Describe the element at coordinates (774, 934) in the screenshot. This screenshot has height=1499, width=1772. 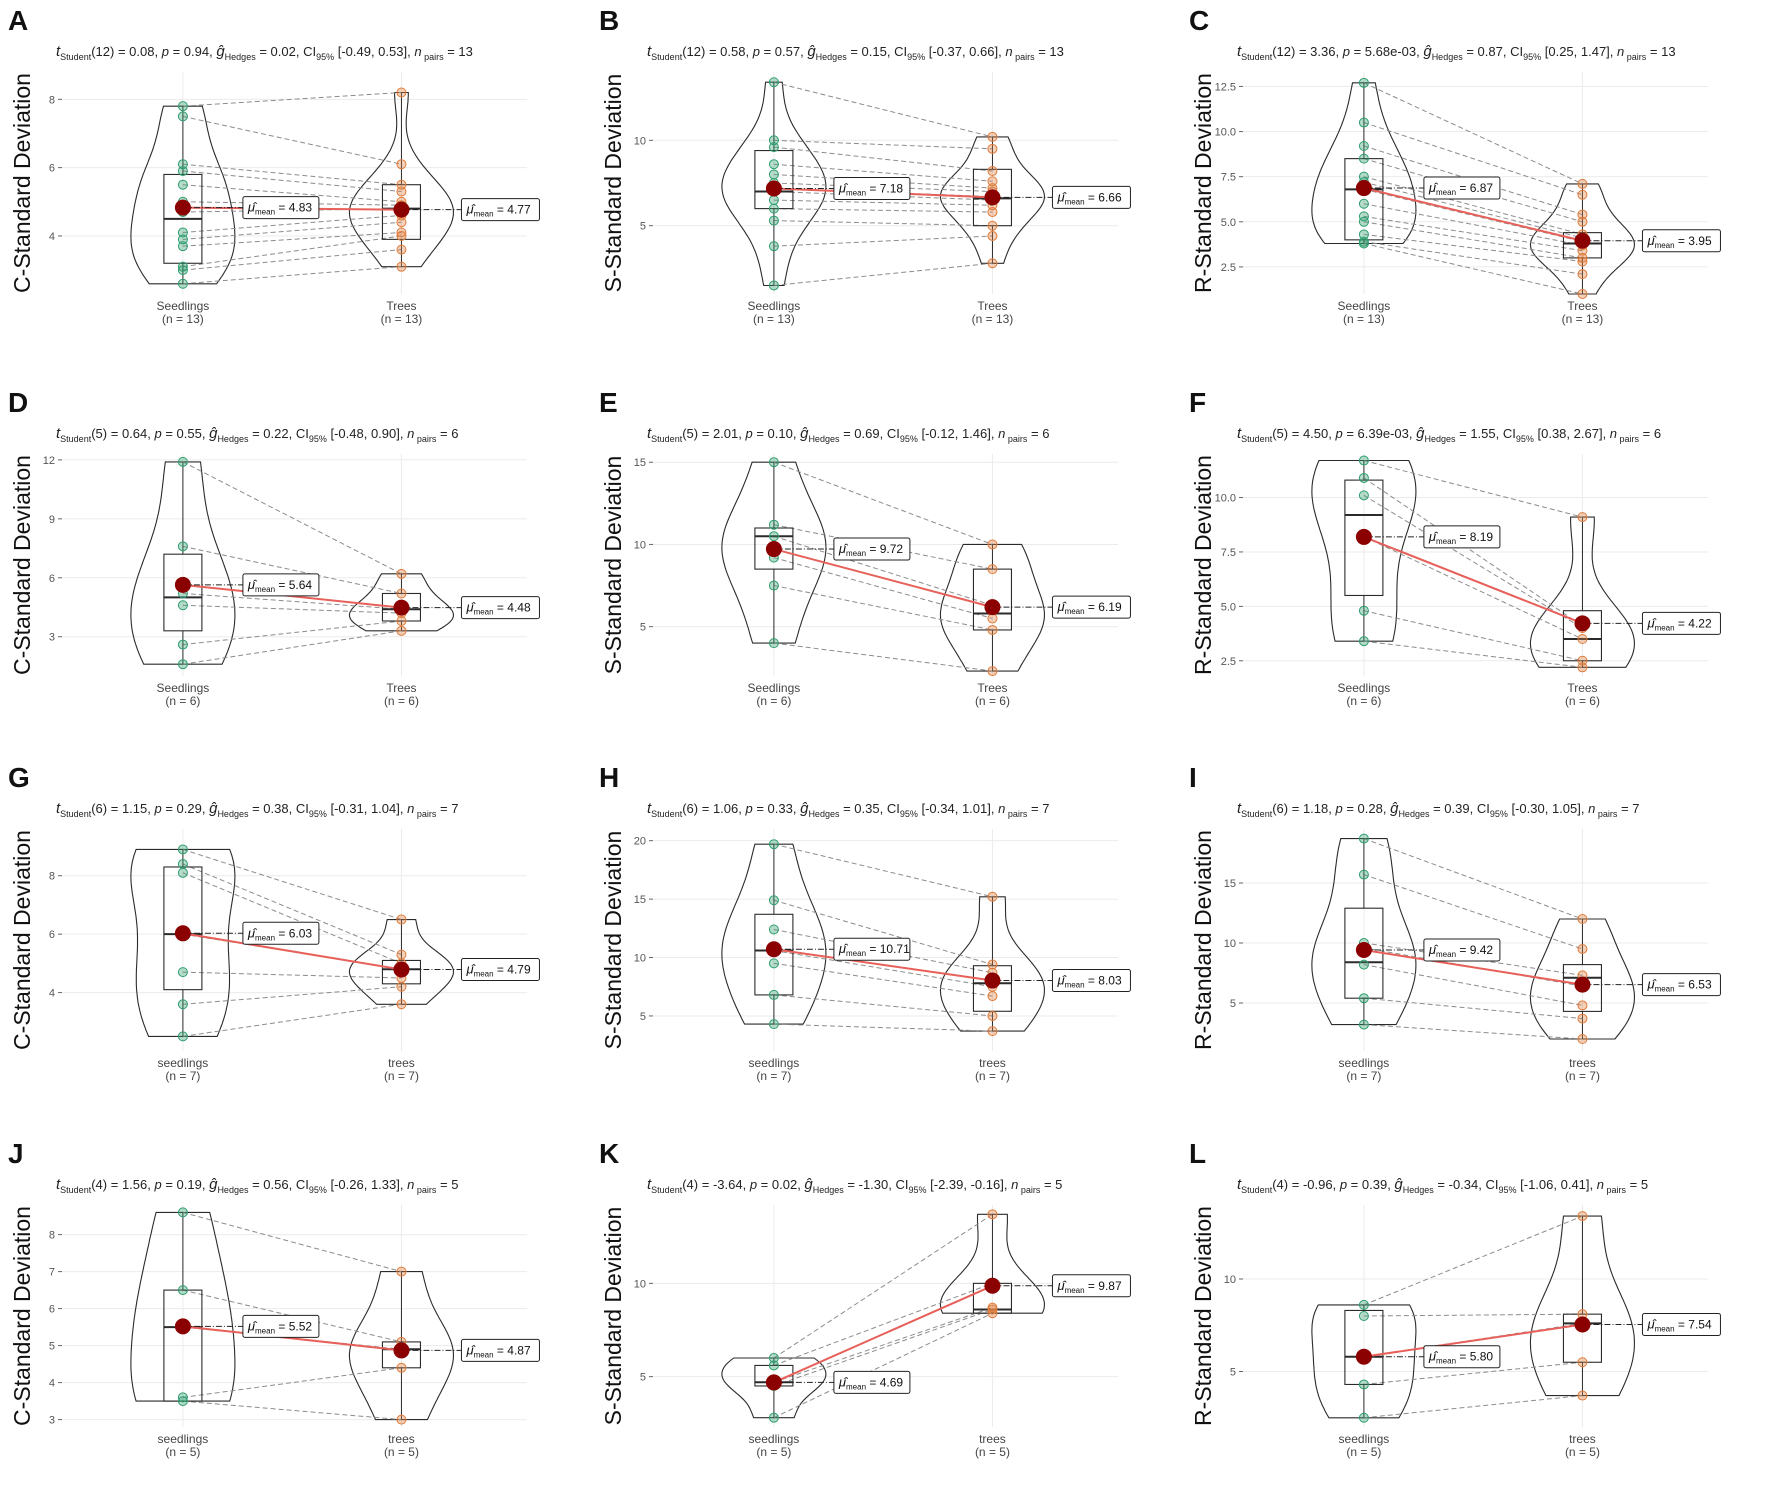
I see `violin-seedlings` at that location.